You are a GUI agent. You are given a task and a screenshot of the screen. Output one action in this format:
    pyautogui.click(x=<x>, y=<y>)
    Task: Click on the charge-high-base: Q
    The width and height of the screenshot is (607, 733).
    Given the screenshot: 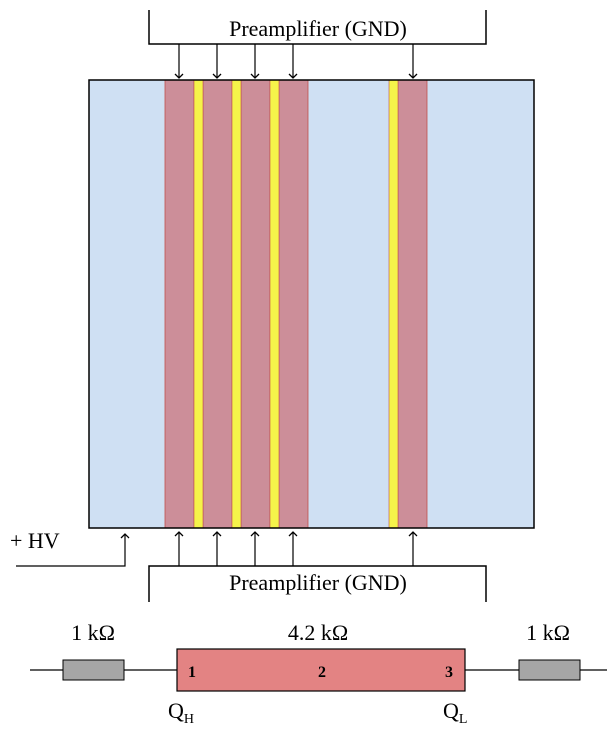 What is the action you would take?
    pyautogui.click(x=176, y=710)
    